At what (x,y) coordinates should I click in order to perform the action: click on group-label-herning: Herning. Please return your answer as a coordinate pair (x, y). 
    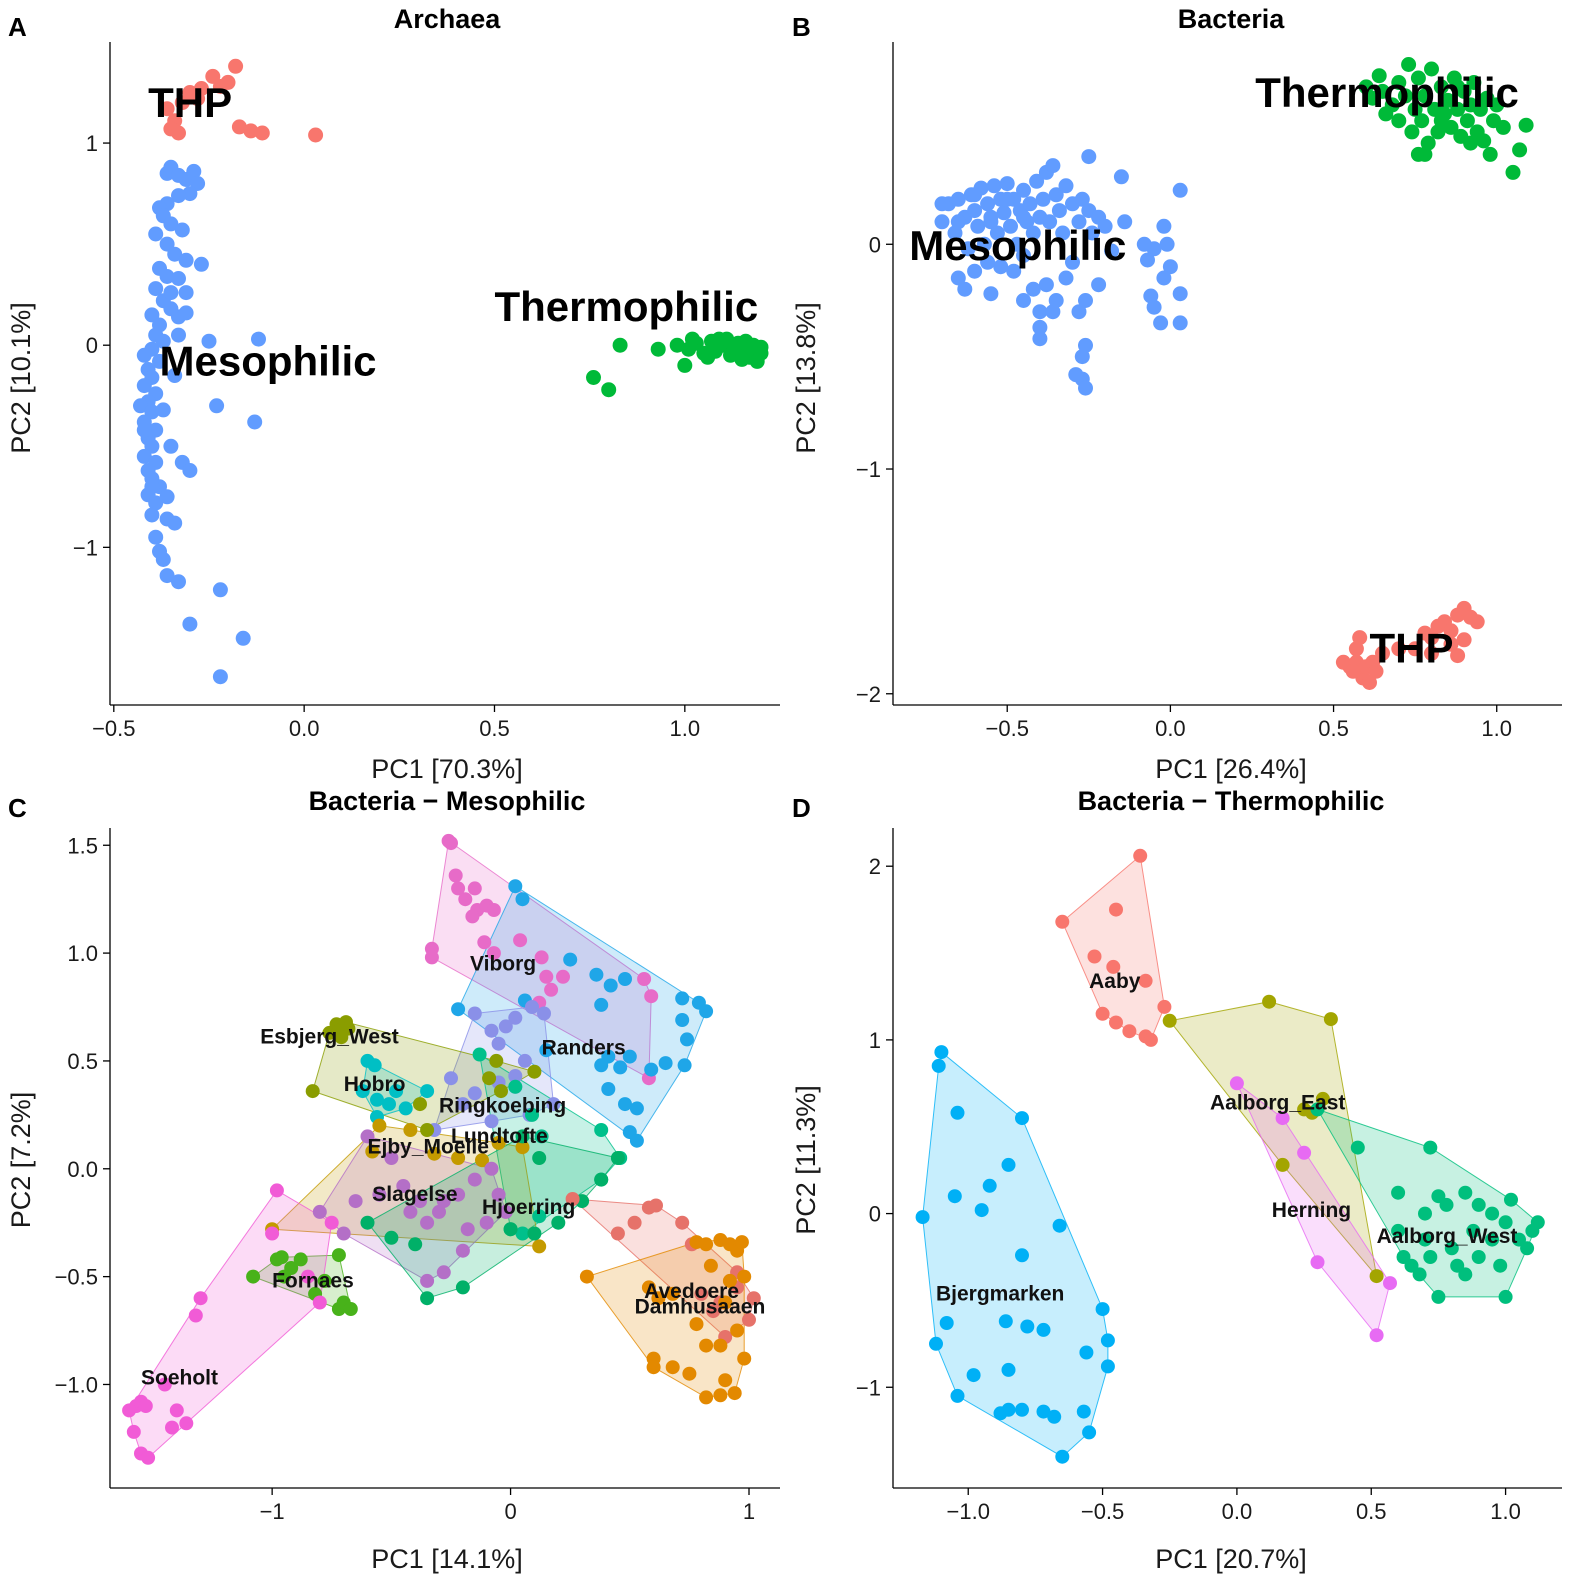
    Looking at the image, I should click on (1311, 1210).